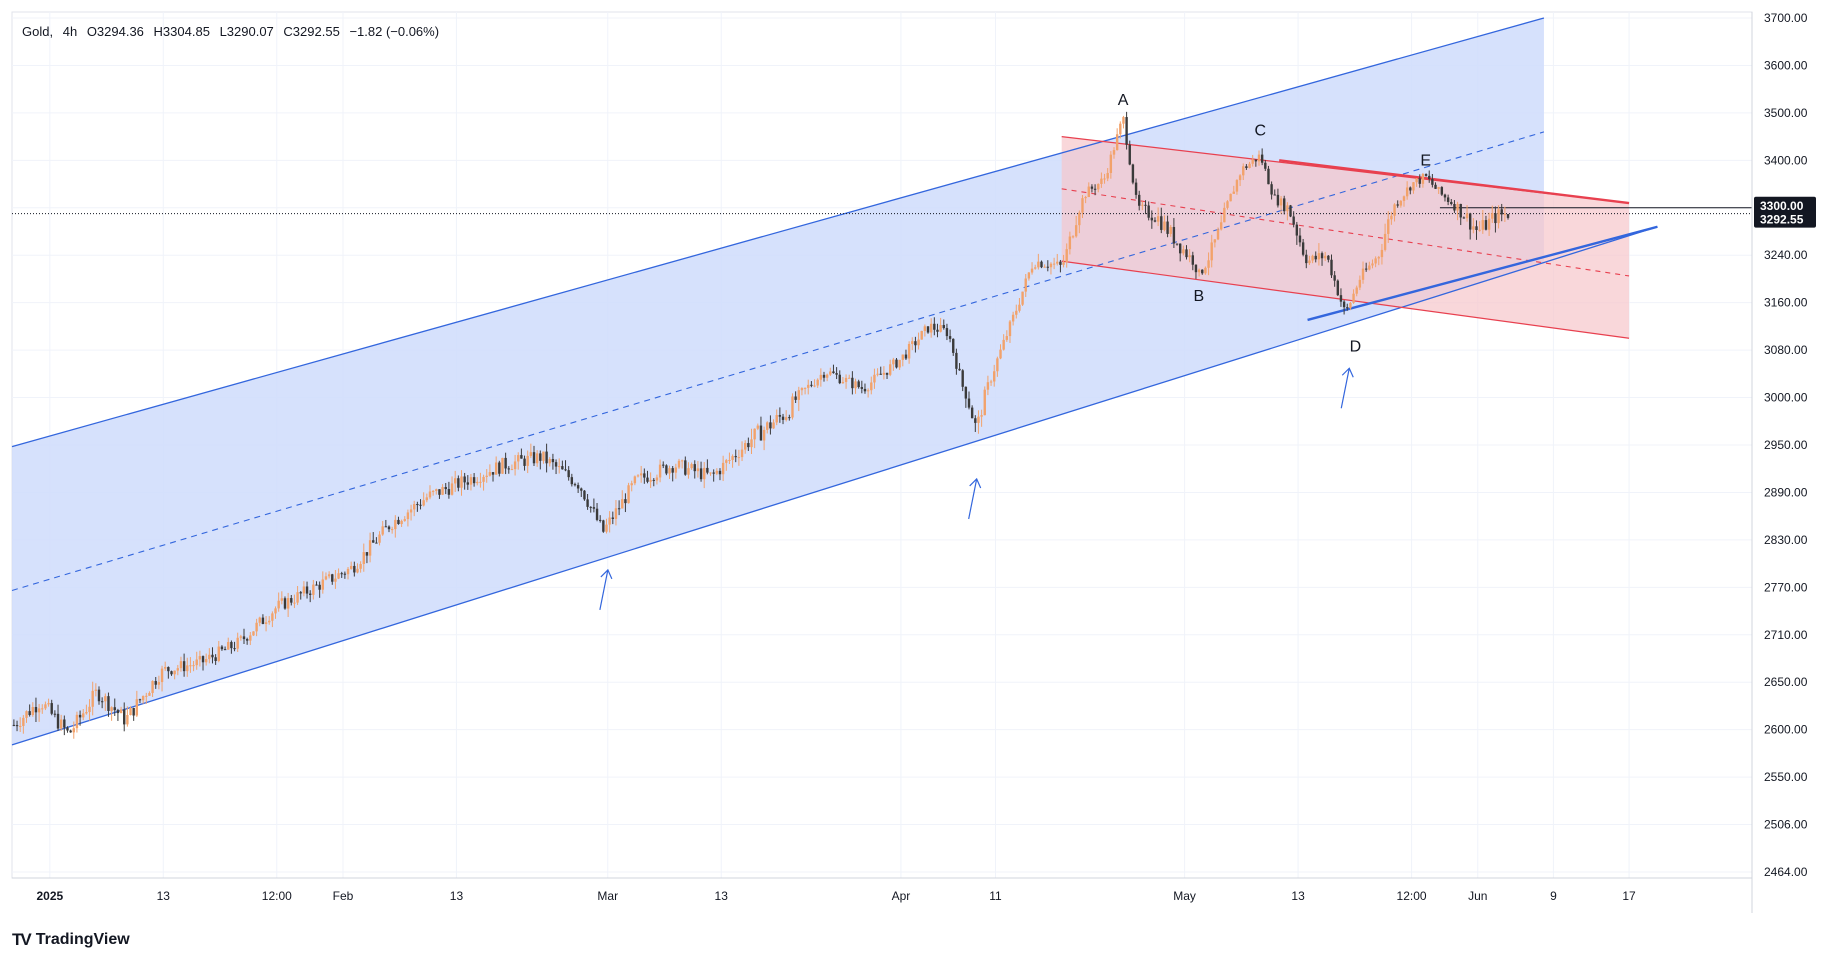 This screenshot has width=1833, height=957. I want to click on x-tick-label: 9, so click(1553, 896).